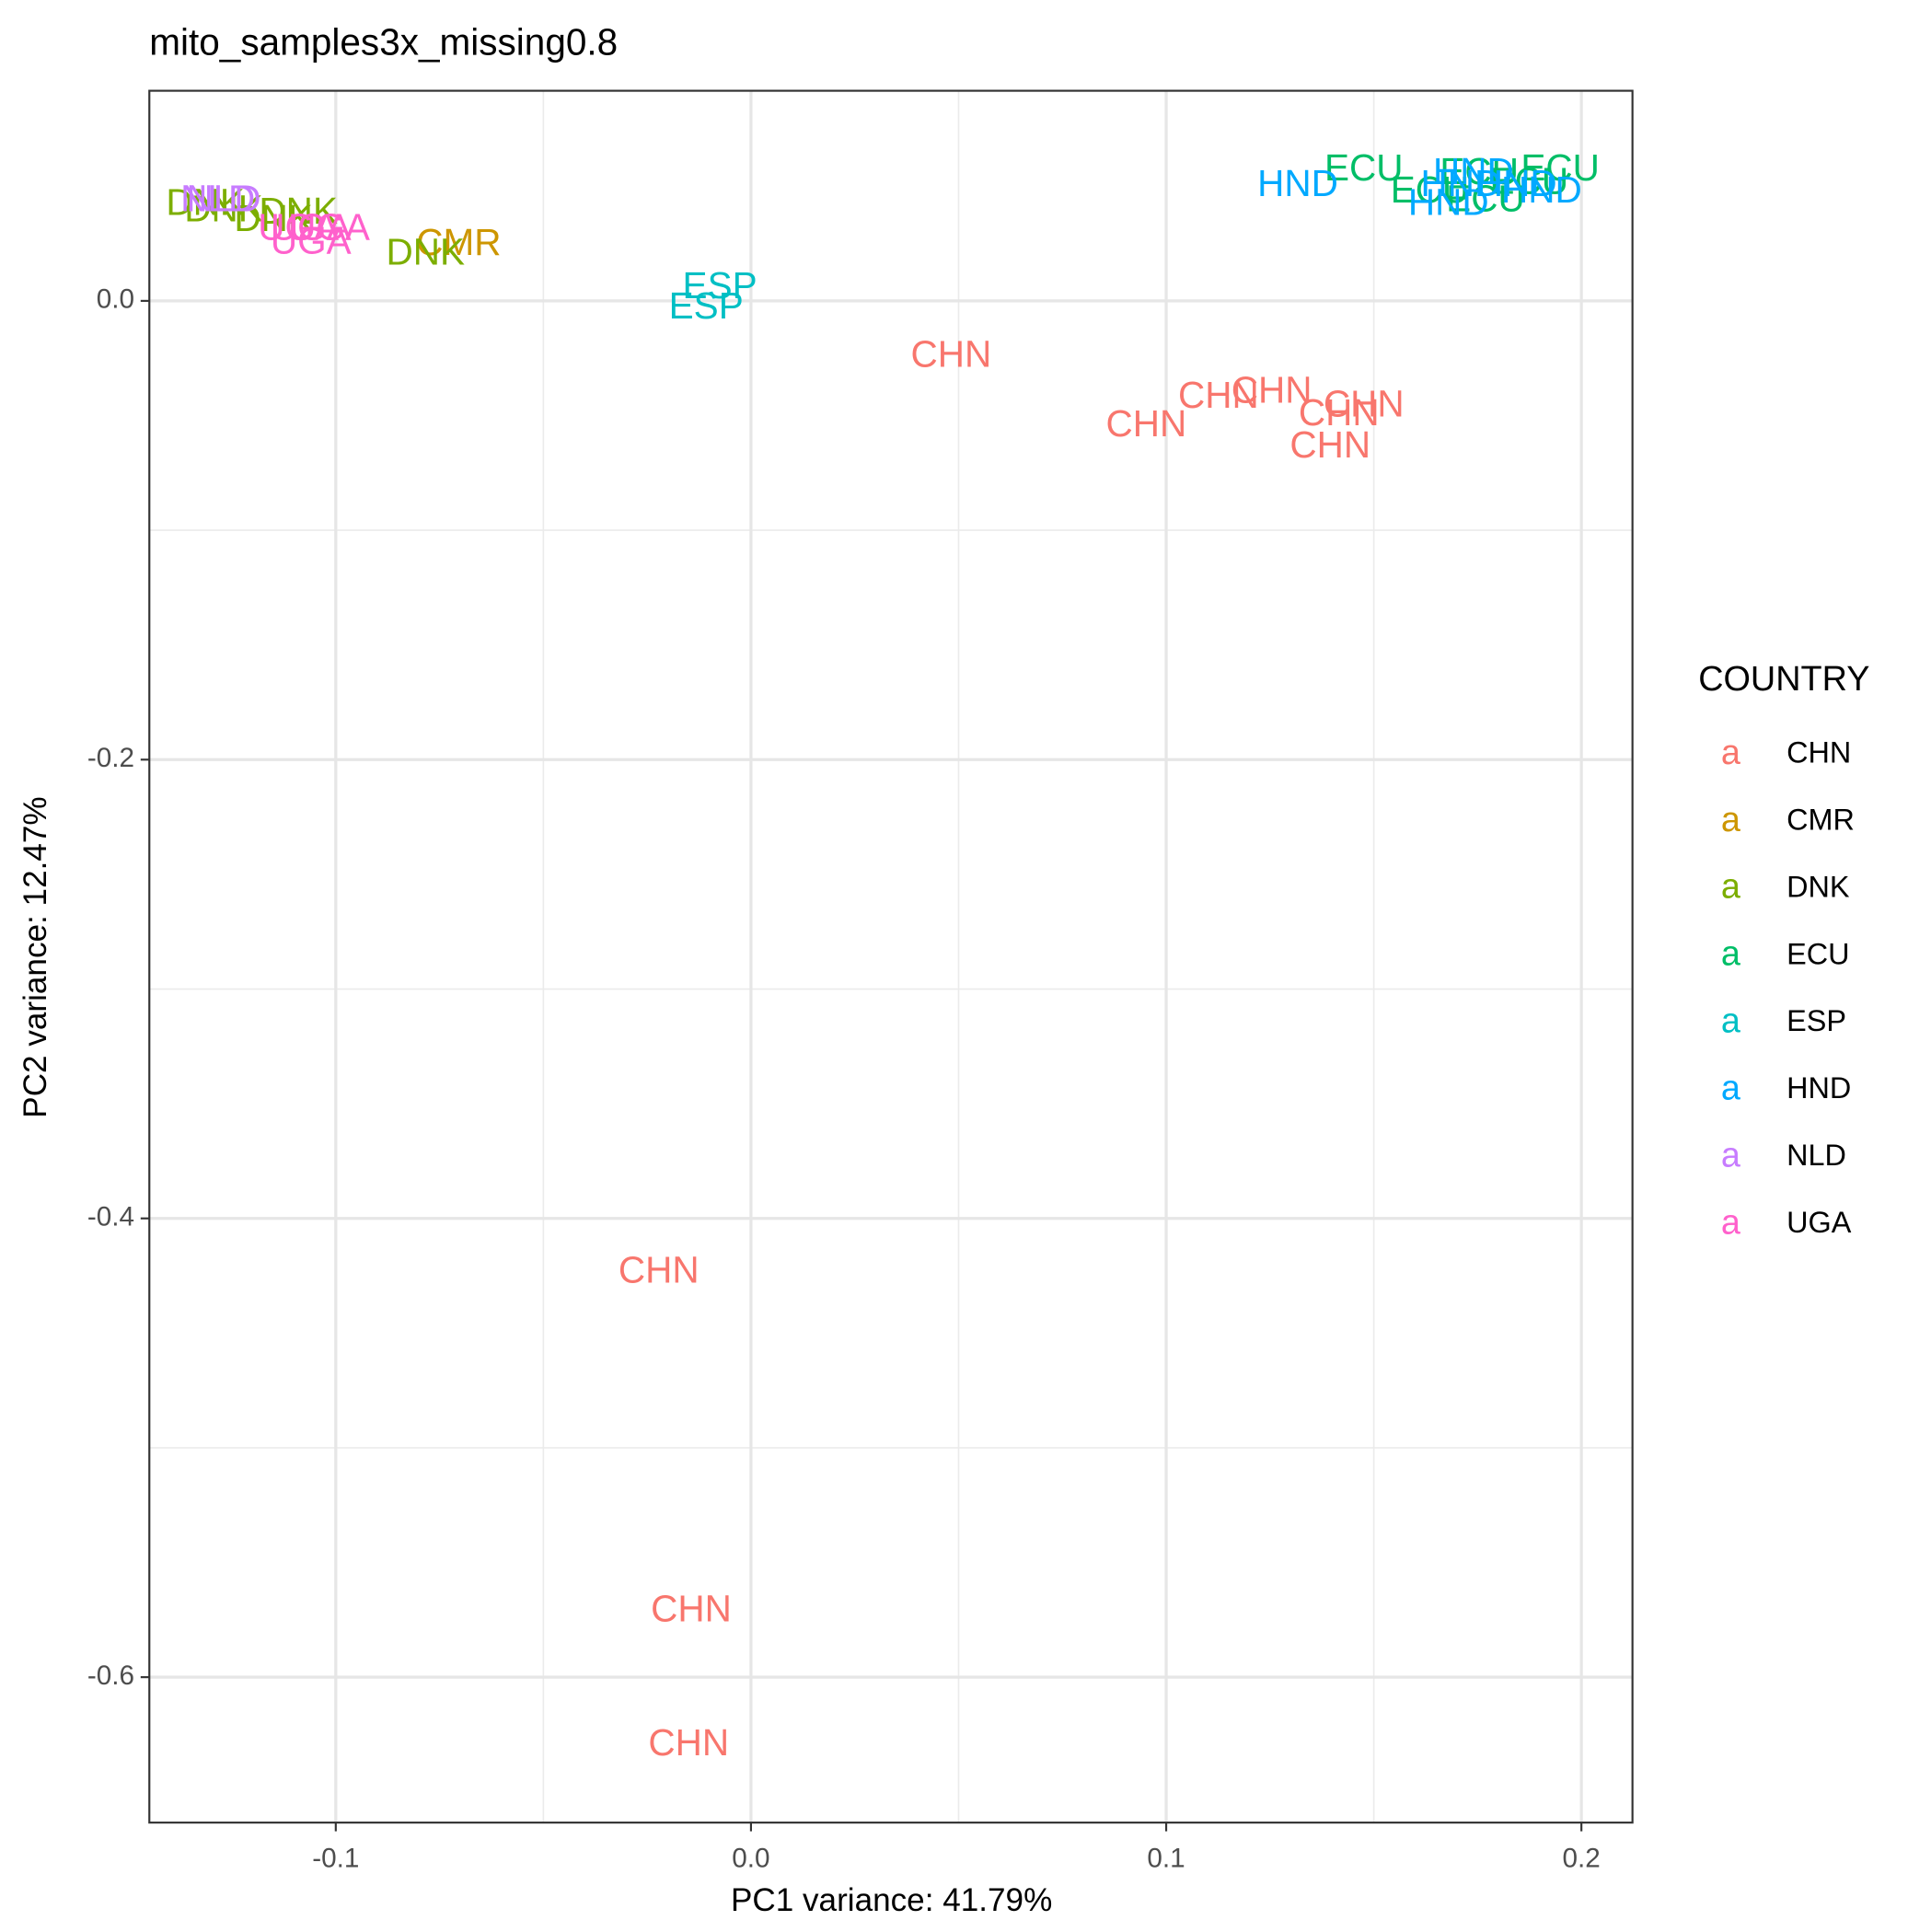 The image size is (1931, 1932). Describe the element at coordinates (35, 957) in the screenshot. I see `y-axis-label: PC2 variance: 12.47%` at that location.